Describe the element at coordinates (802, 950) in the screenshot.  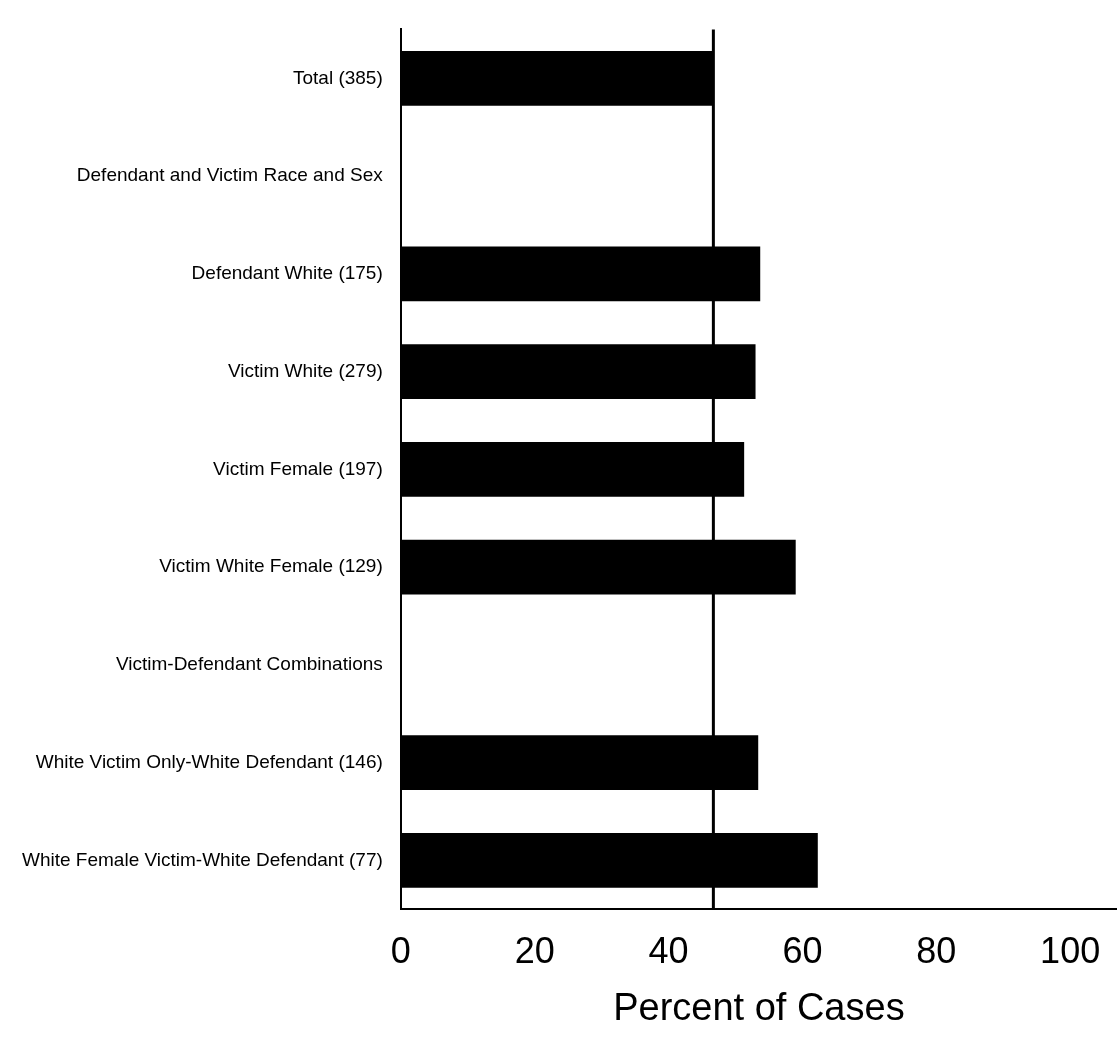
I see `x-tick-label: 60` at that location.